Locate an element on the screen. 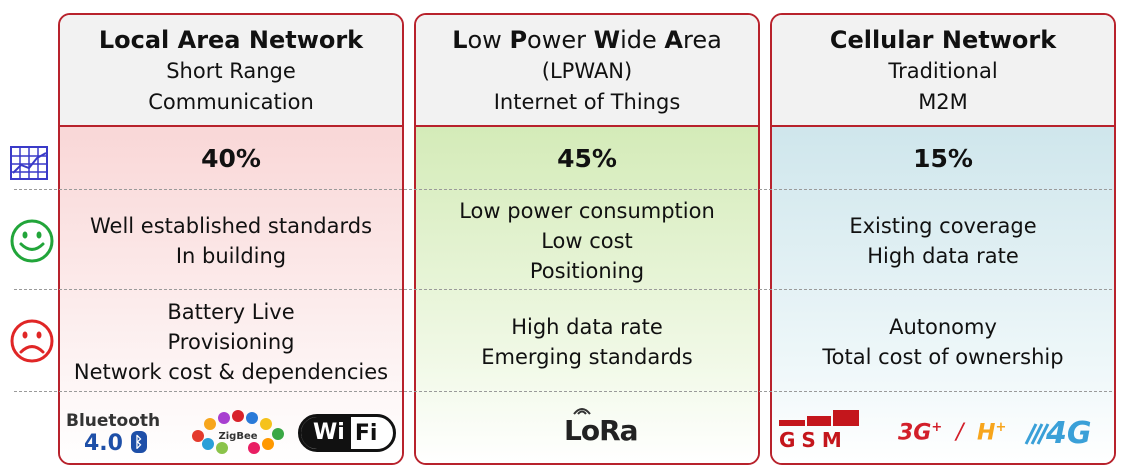 This screenshot has width=1126, height=476. bluetooth-logo: Bluetooth 4.0 ᛒ is located at coordinates (113, 433).